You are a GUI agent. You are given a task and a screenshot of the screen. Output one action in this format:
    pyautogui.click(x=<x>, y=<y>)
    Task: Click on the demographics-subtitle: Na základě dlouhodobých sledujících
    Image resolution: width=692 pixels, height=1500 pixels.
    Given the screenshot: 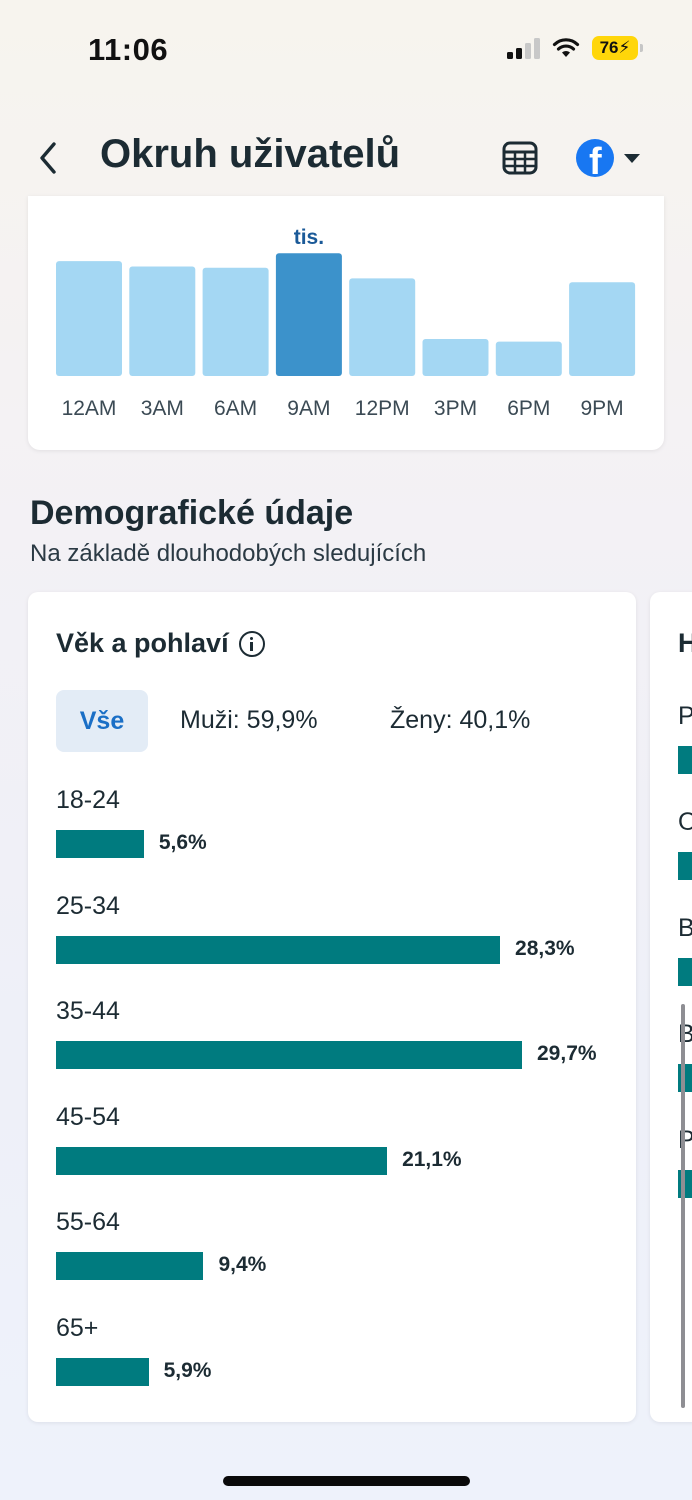 What is the action you would take?
    pyautogui.click(x=228, y=553)
    